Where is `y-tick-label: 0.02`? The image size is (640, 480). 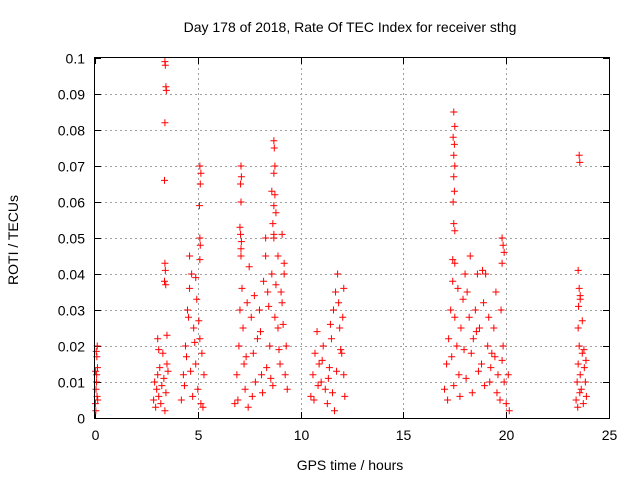 y-tick-label: 0.02 is located at coordinates (71, 347).